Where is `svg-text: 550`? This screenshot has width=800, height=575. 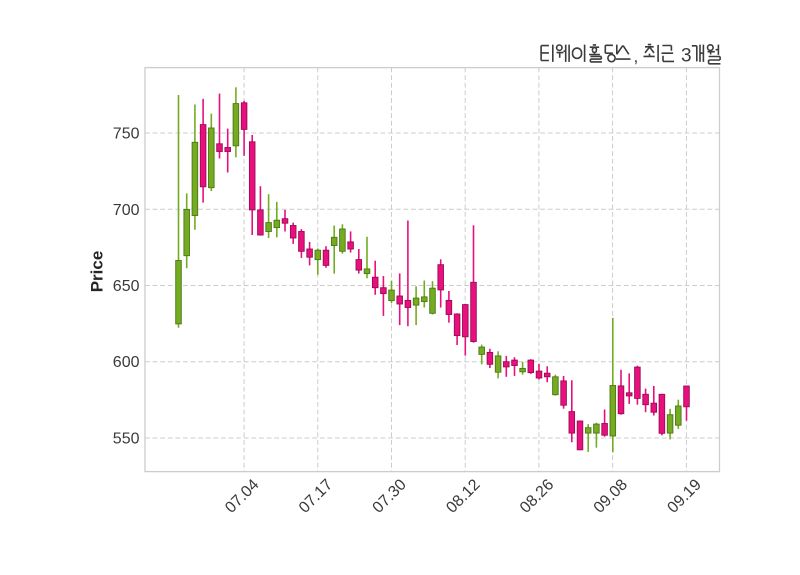 svg-text: 550 is located at coordinates (126, 439).